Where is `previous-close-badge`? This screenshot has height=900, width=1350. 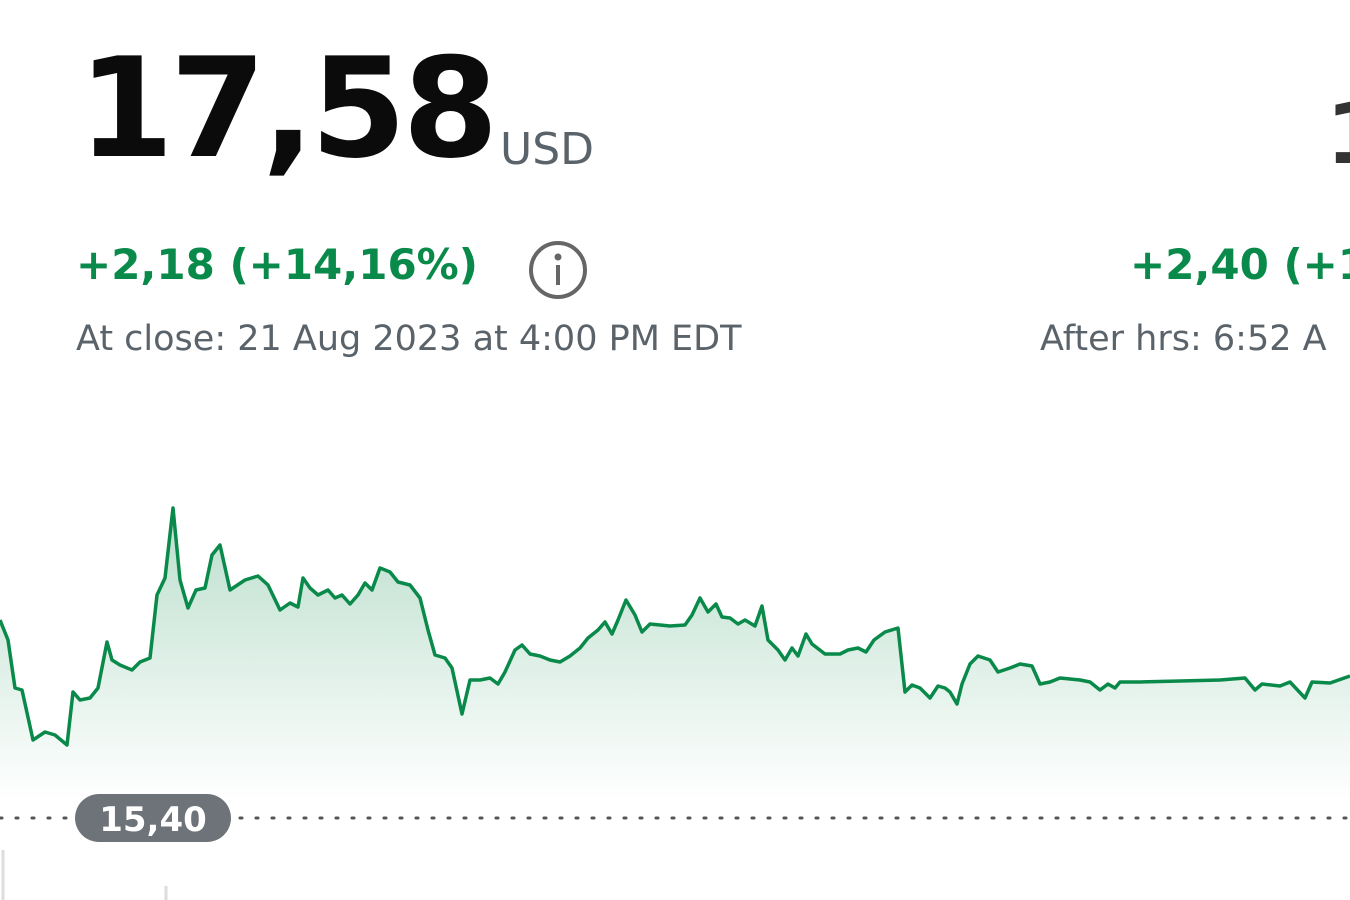
previous-close-badge is located at coordinates (153, 818).